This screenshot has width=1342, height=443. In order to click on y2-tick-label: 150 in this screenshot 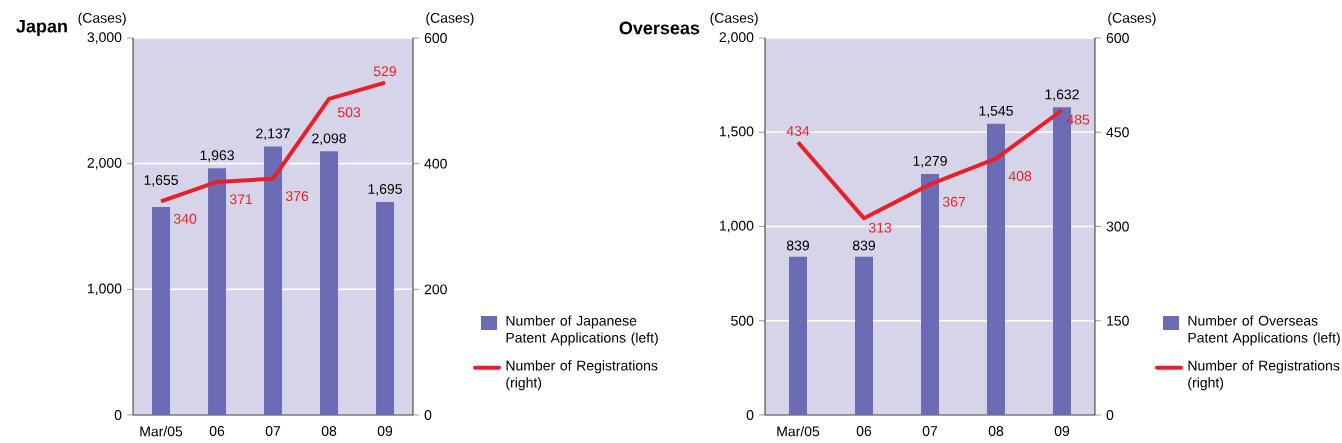, I will do `click(1118, 320)`.